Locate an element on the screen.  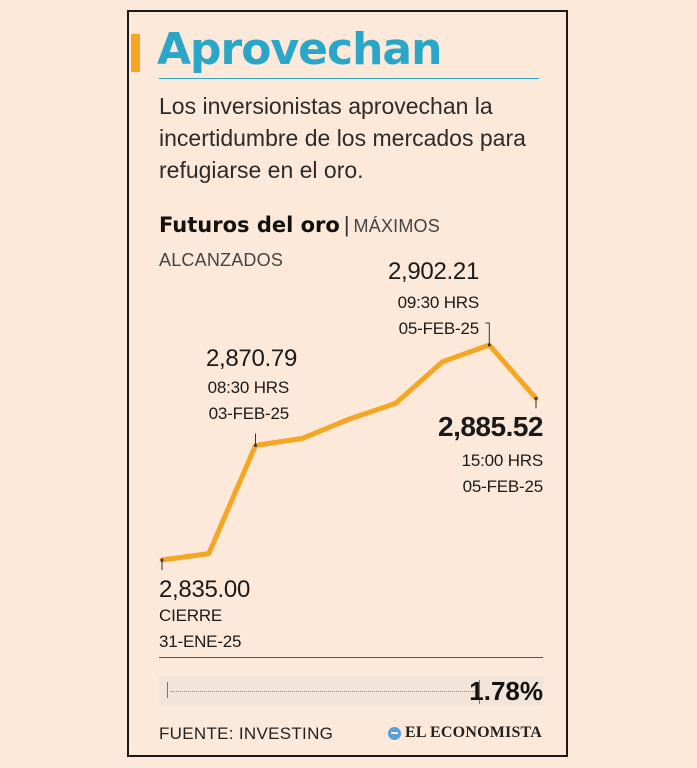
annotation-date-feb3: 03-FEB-25 is located at coordinates (249, 413).